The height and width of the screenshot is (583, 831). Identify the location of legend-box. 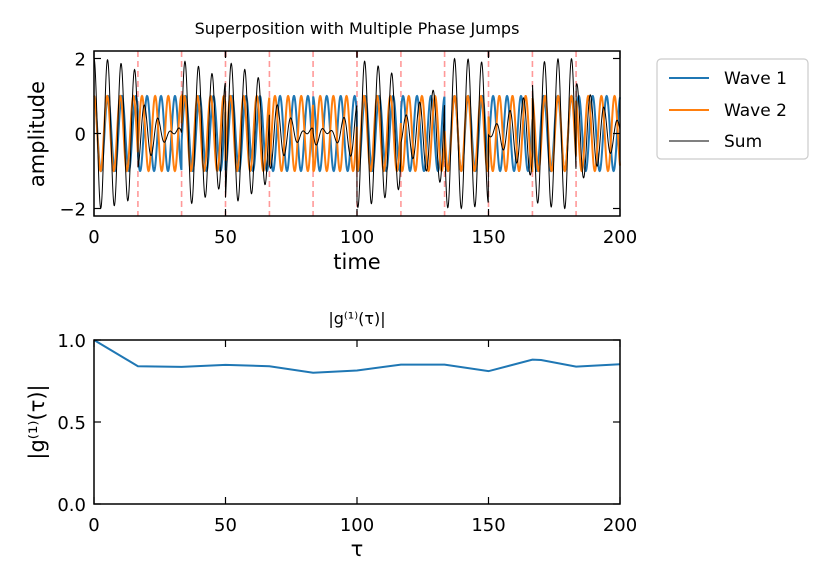
(732, 109).